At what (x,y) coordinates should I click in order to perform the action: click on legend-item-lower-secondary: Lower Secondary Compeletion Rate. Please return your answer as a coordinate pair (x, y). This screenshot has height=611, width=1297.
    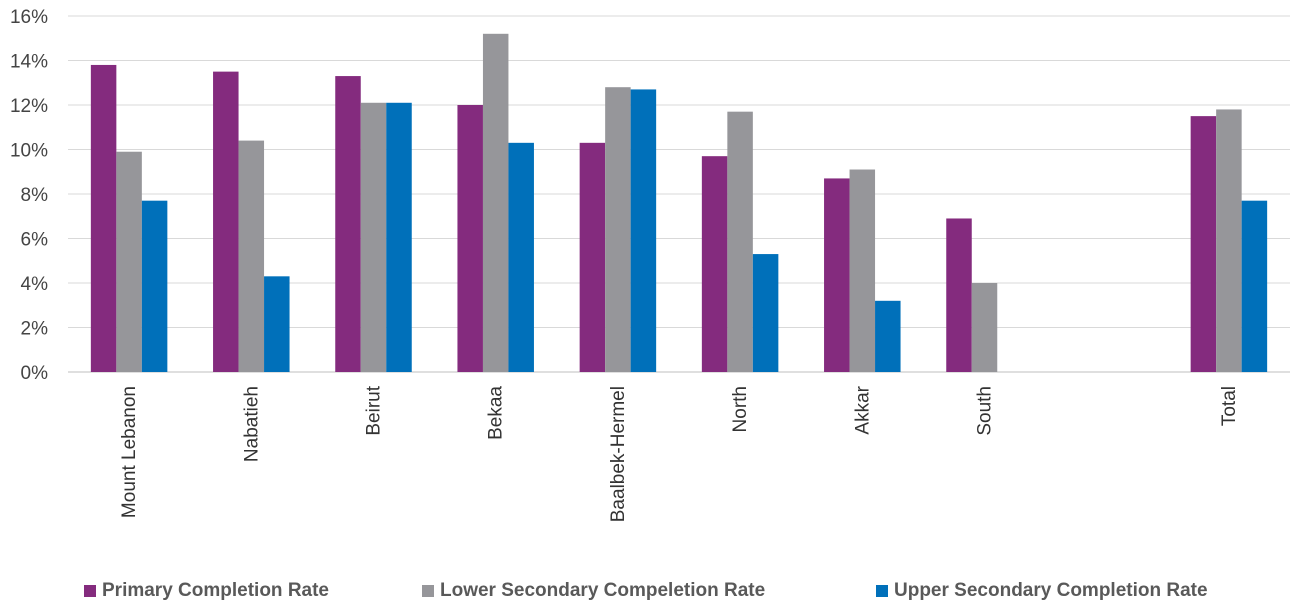
    Looking at the image, I should click on (593, 591).